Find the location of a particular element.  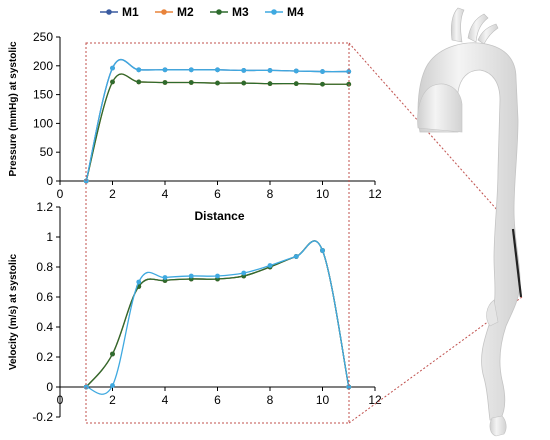

y-tick-label: 0.2 is located at coordinates (44, 357).